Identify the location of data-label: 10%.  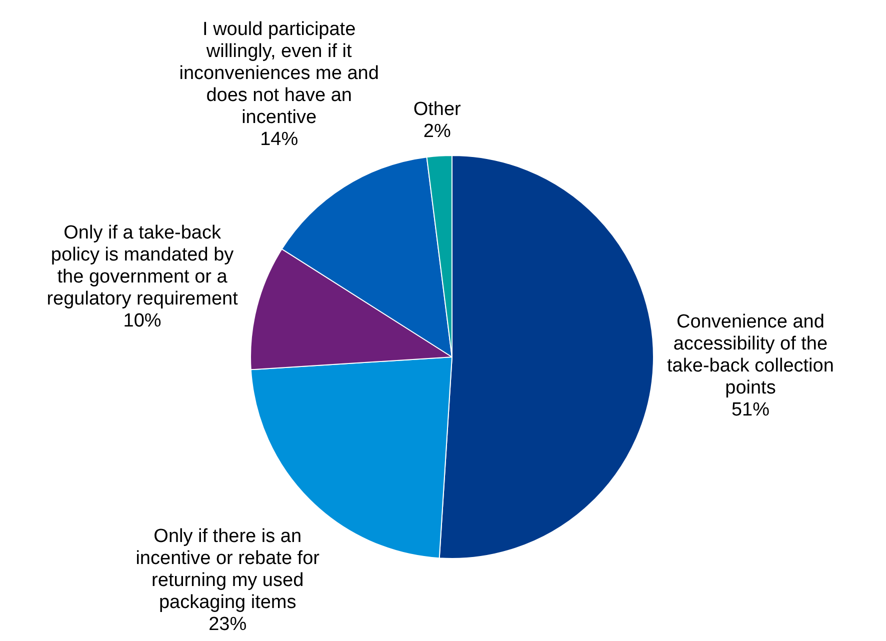
(142, 321).